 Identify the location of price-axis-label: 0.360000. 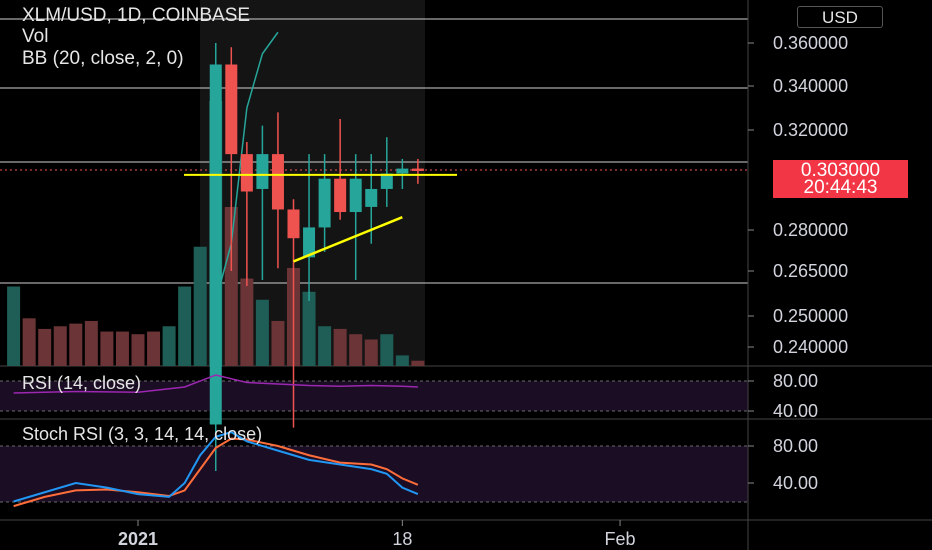
(810, 43).